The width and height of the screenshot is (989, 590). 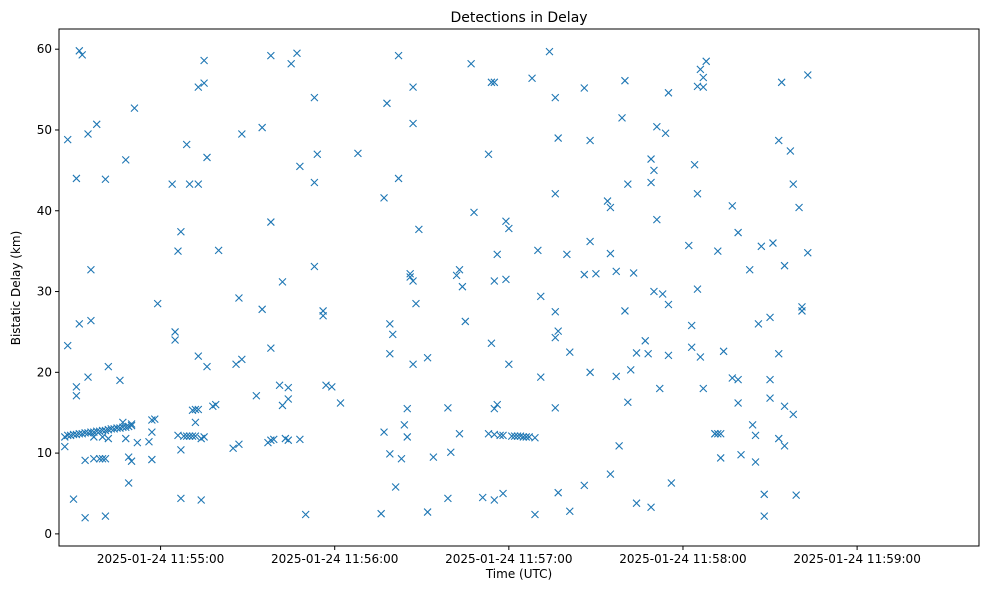 I want to click on y-tick-label: 50, so click(x=44, y=130).